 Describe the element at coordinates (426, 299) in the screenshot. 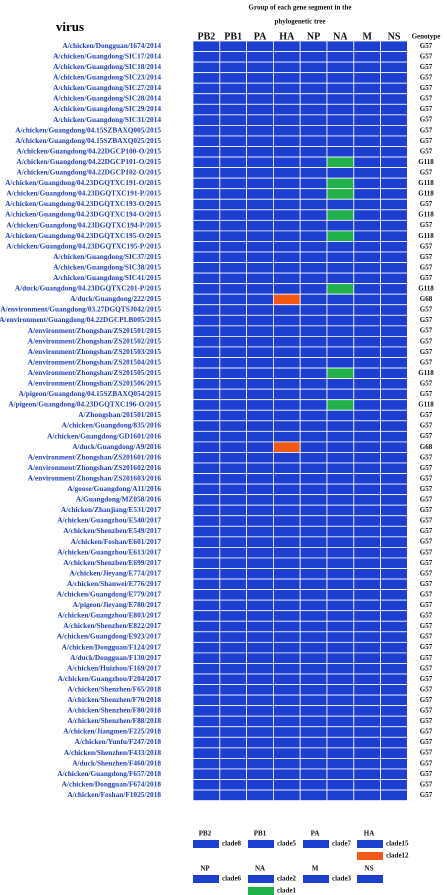

I see `genotype: G68` at that location.